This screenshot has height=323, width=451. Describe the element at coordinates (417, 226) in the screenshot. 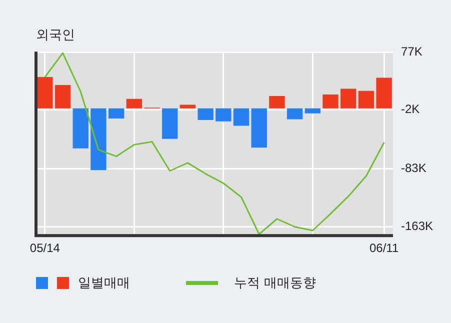

I see `y-tick-label: -163K` at that location.